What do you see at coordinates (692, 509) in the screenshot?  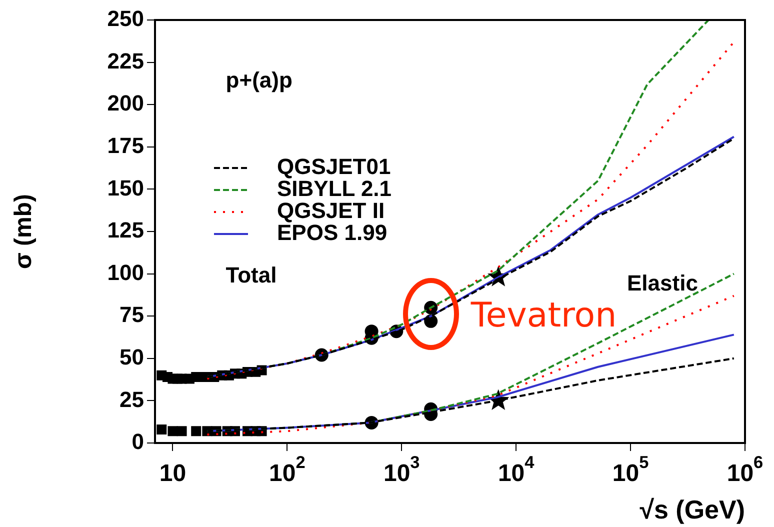 I see `x-axis-title: √s (GeV)` at bounding box center [692, 509].